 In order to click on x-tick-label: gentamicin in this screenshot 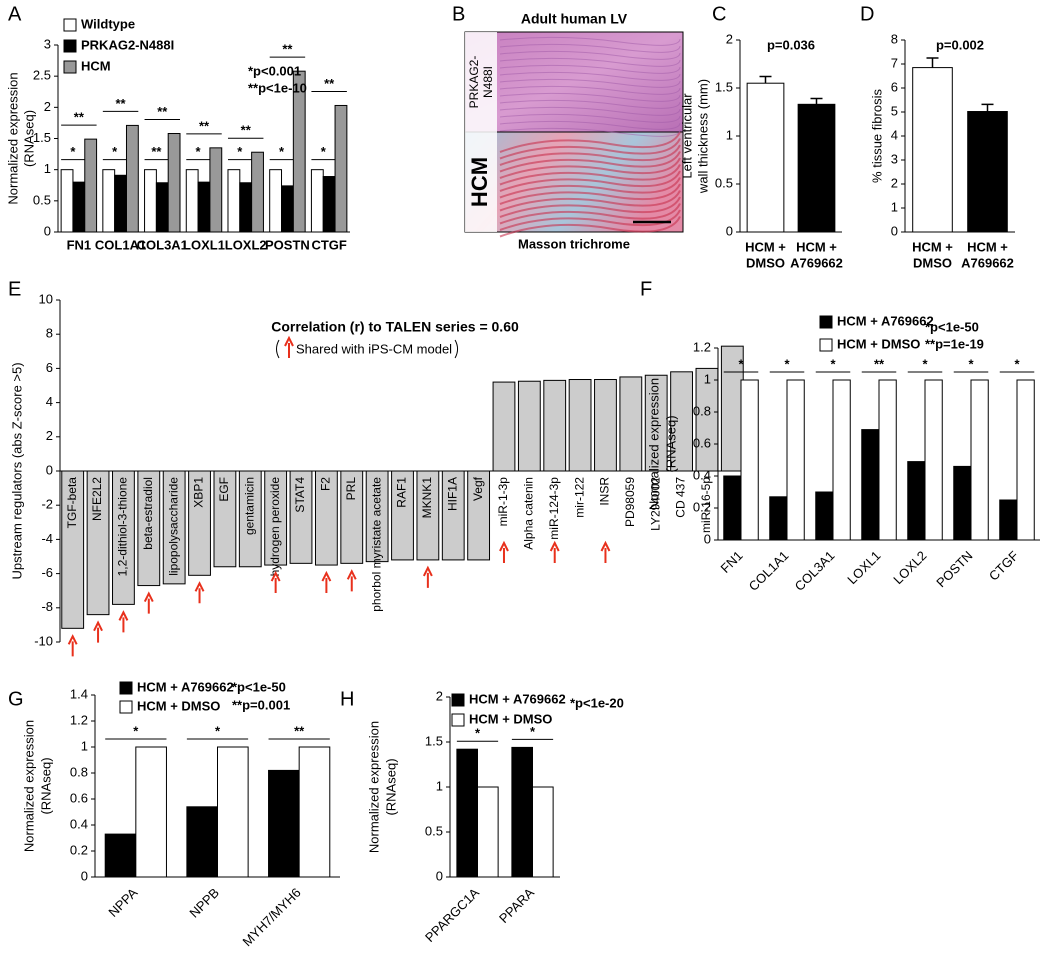, I will do `click(249, 506)`.